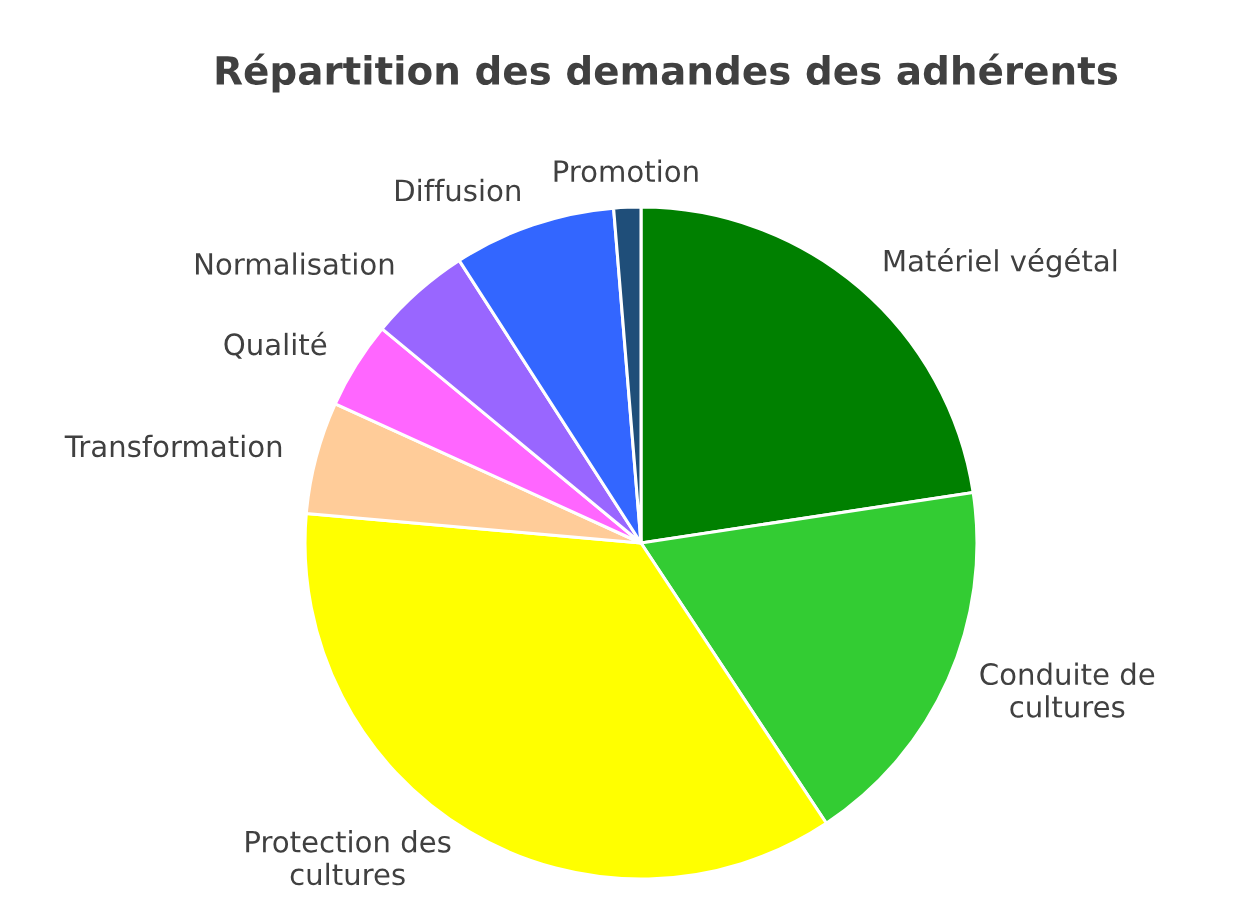  What do you see at coordinates (275, 345) in the screenshot?
I see `slice-label: Qualité` at bounding box center [275, 345].